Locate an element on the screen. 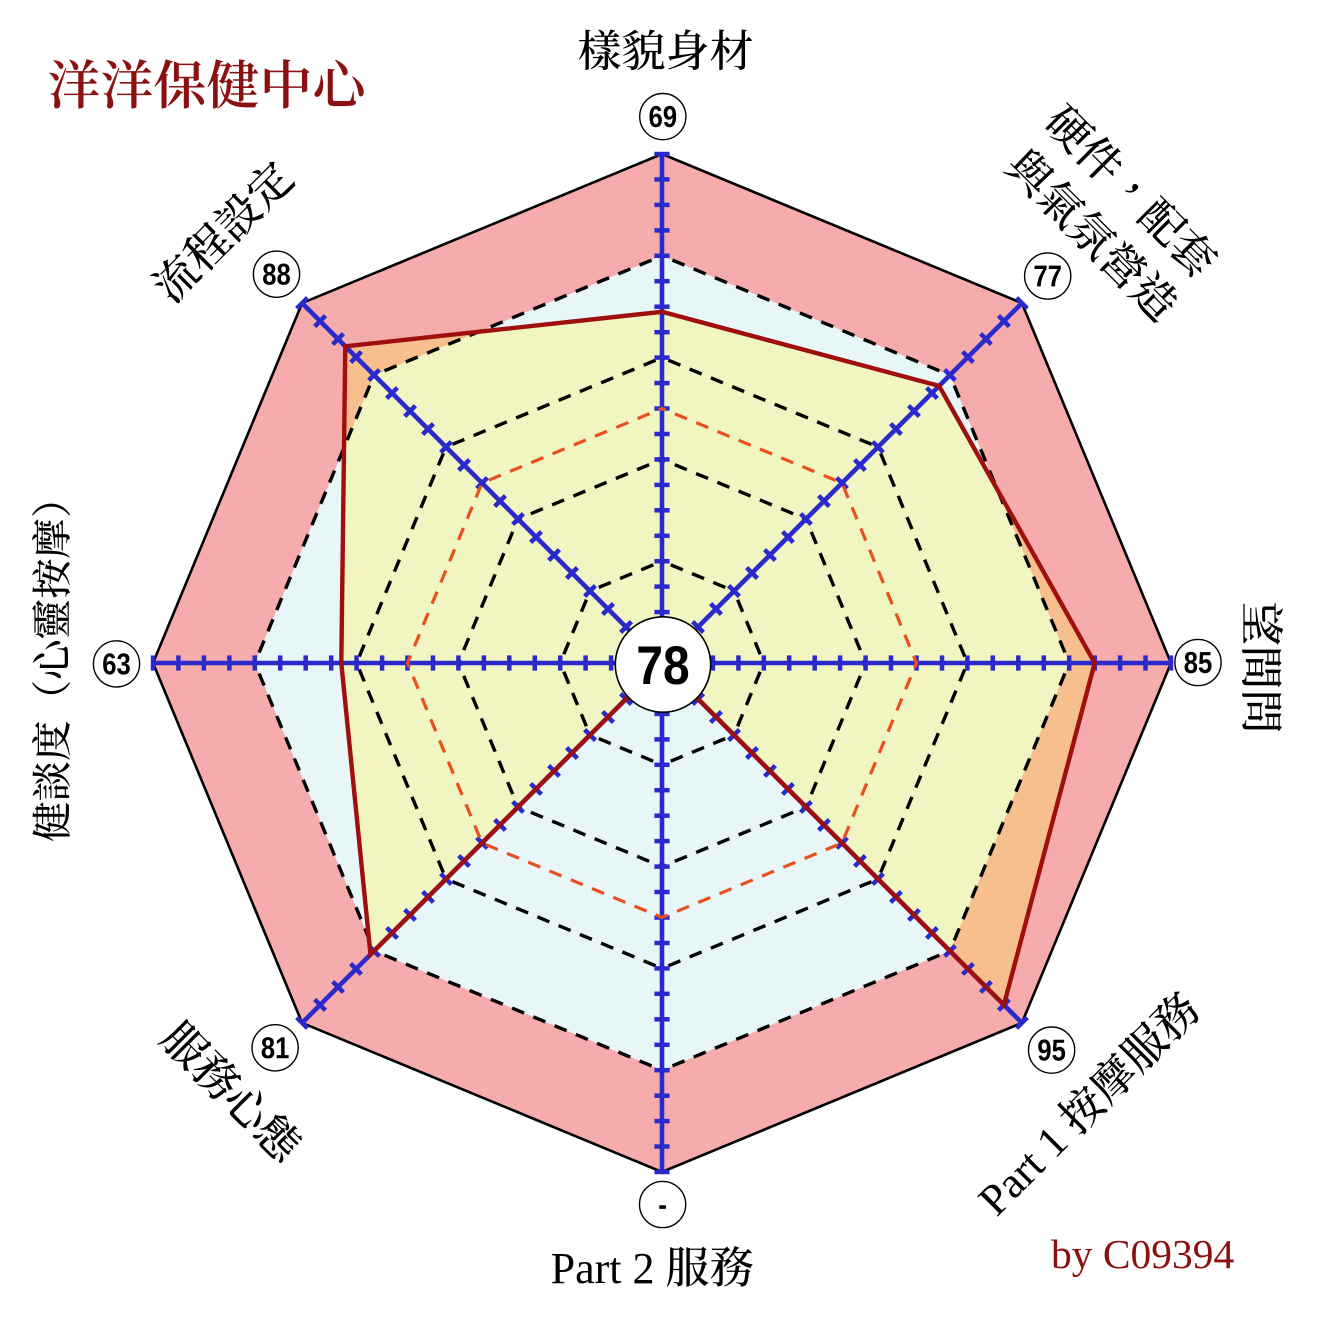 This screenshot has width=1323, height=1328. svg-text: Part 2 is located at coordinates (603, 1268).